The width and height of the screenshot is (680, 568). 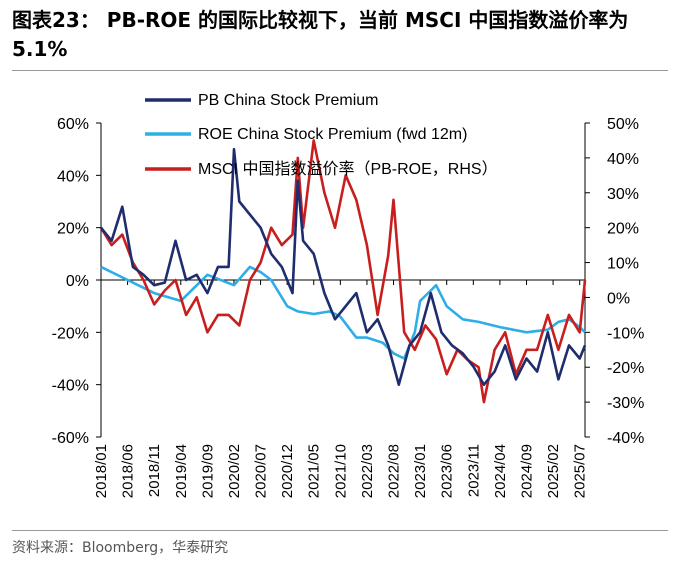 What do you see at coordinates (526, 471) in the screenshot?
I see `x-tick-label: 2024/09` at bounding box center [526, 471].